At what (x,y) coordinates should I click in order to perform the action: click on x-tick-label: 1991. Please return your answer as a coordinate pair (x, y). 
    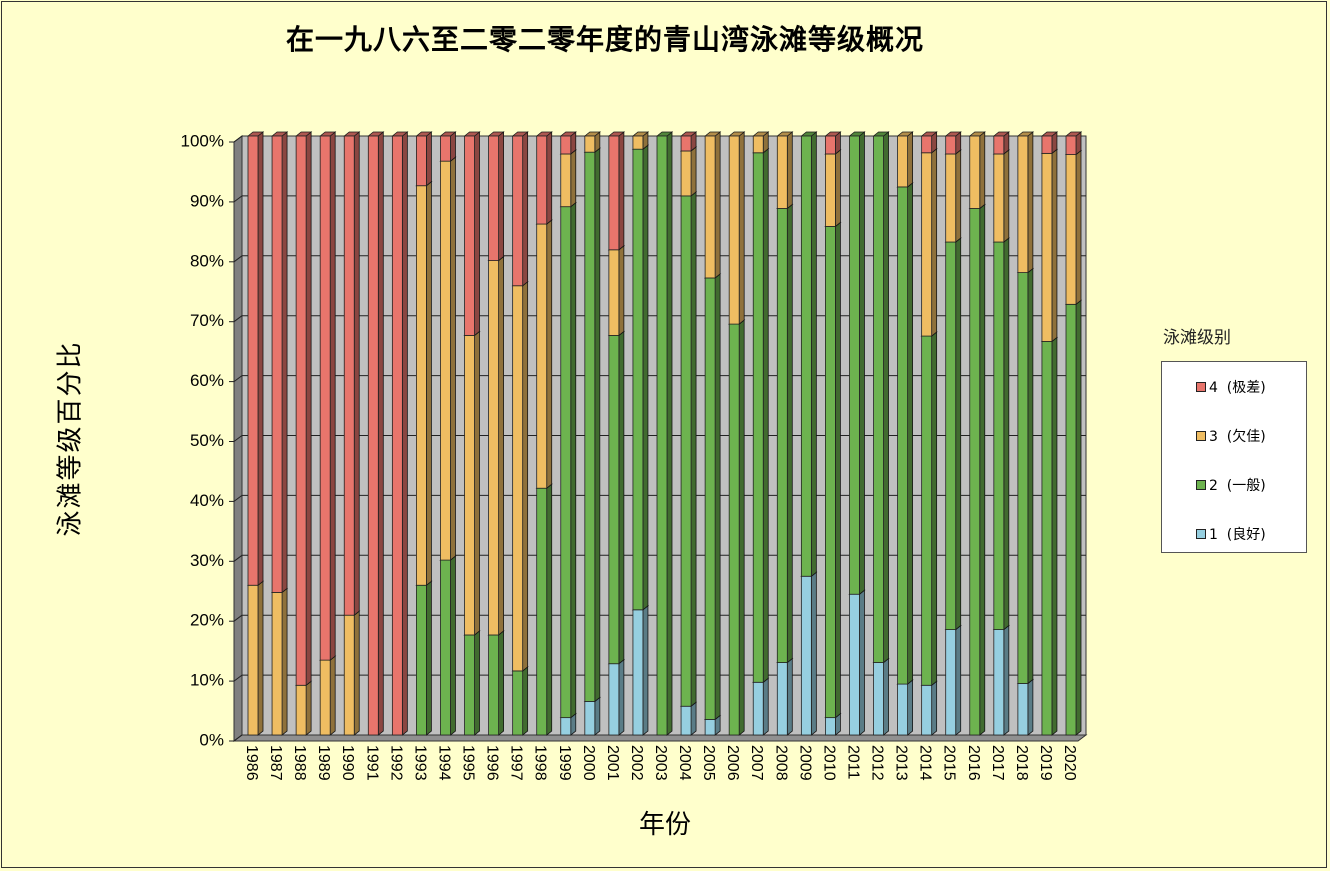
    Looking at the image, I should click on (371, 763).